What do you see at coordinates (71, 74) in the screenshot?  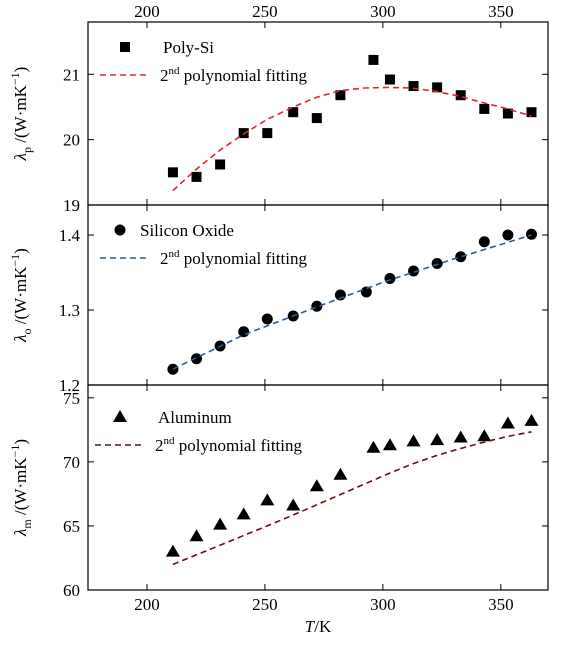 I see `y-tick-label: 21` at bounding box center [71, 74].